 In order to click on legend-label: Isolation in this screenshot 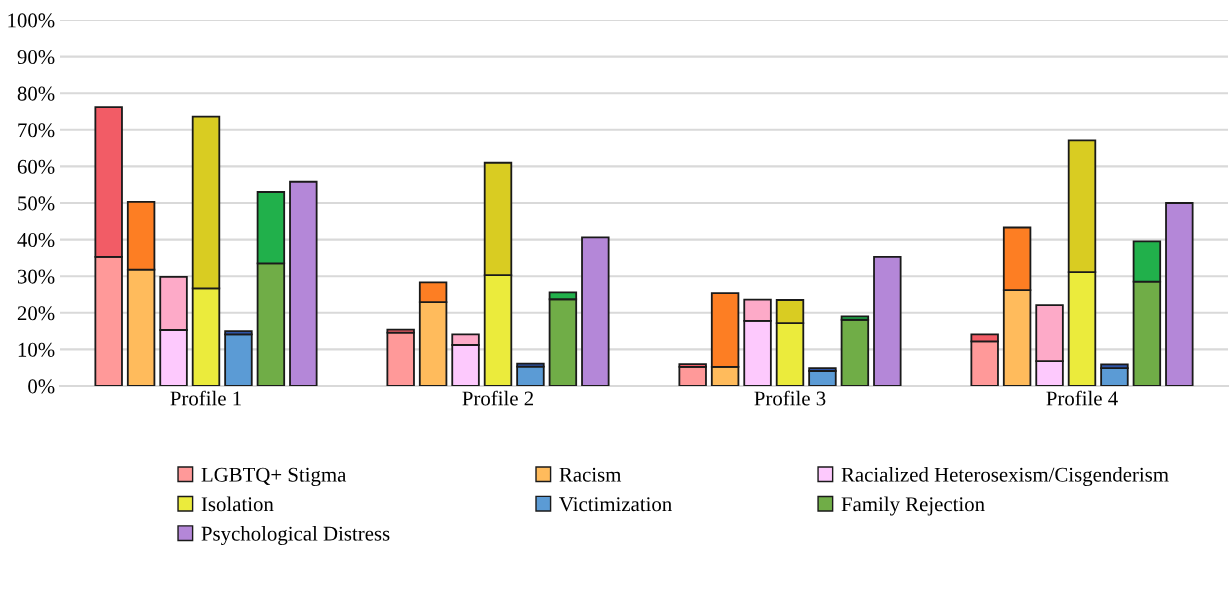, I will do `click(237, 504)`.